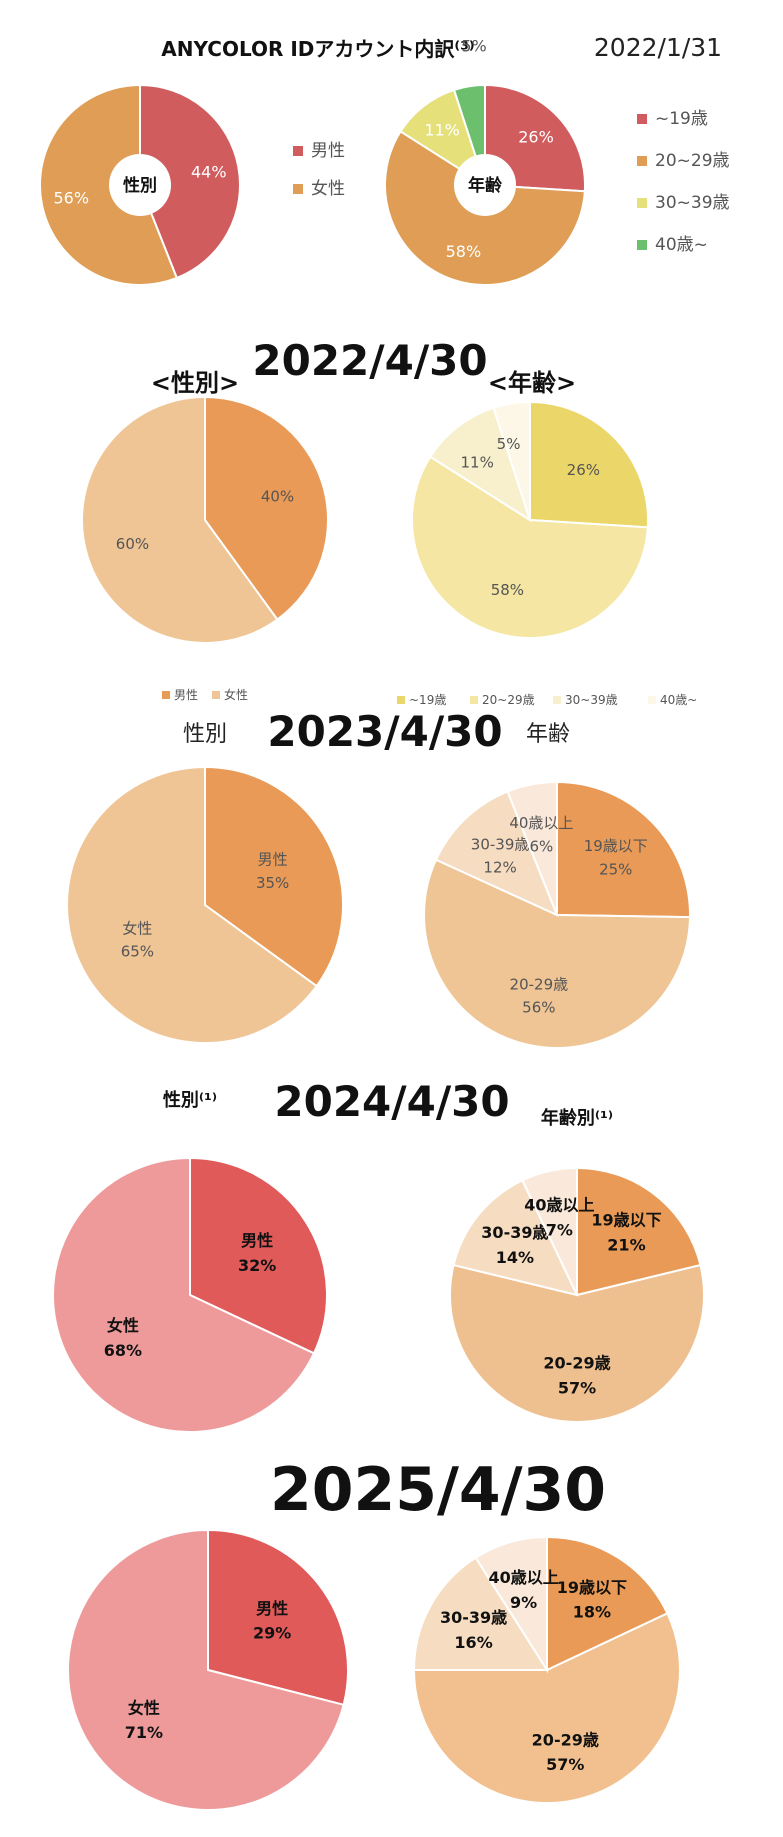 This screenshot has height=1837, width=783. I want to click on slice-label-3-0: 26%, so click(583, 470).